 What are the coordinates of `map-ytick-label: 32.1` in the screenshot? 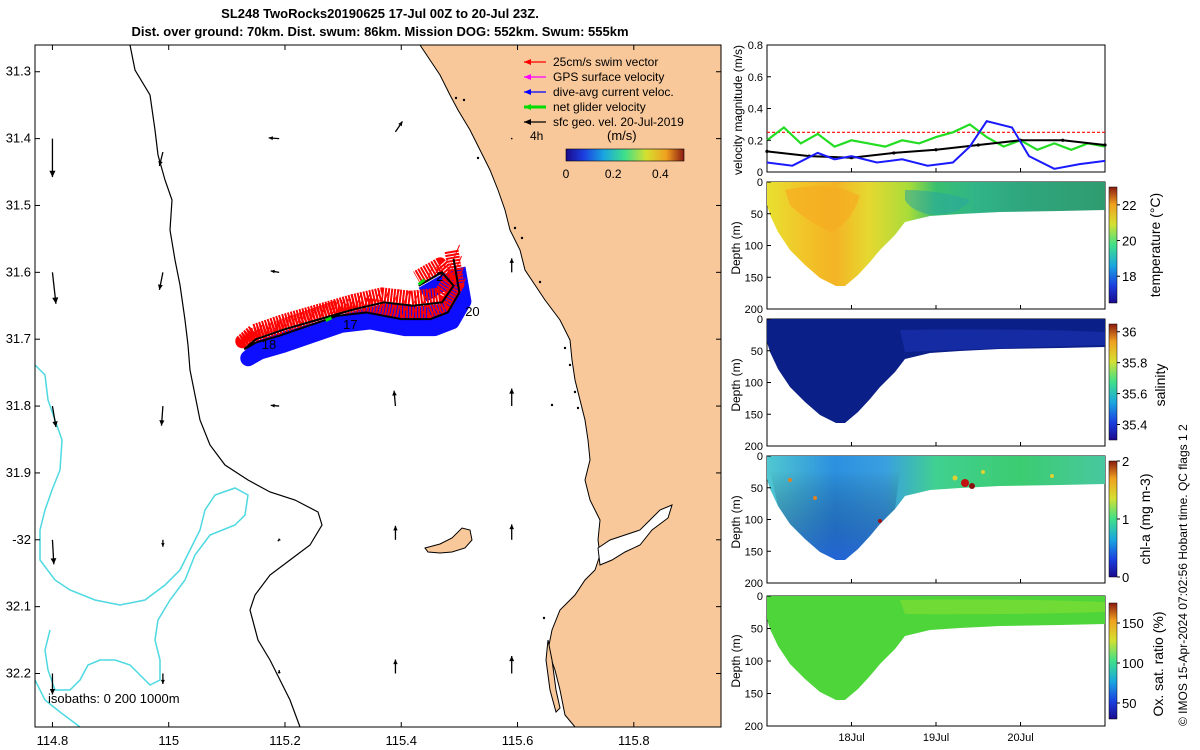 It's located at (18, 606).